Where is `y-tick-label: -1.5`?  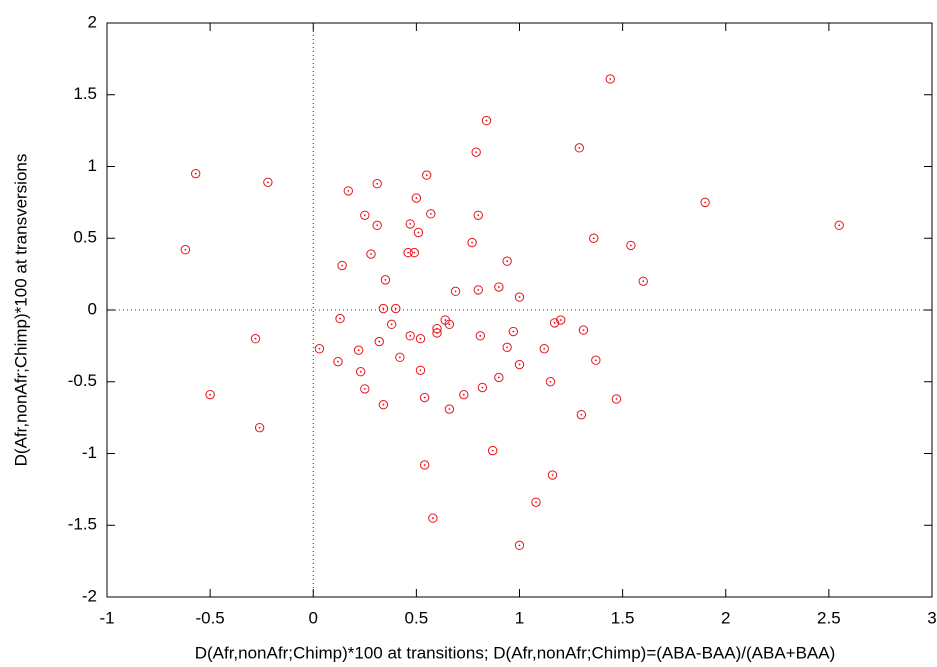 y-tick-label: -1.5 is located at coordinates (82, 524).